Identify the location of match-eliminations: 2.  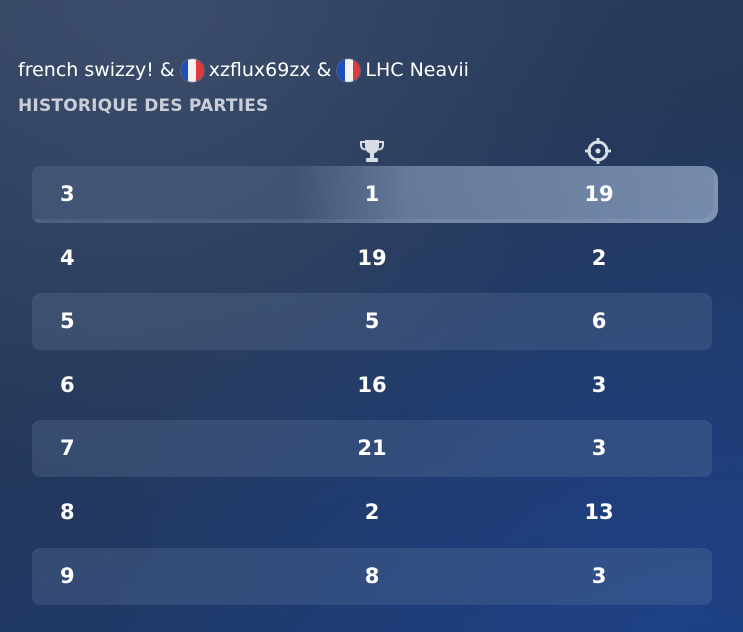
(599, 257).